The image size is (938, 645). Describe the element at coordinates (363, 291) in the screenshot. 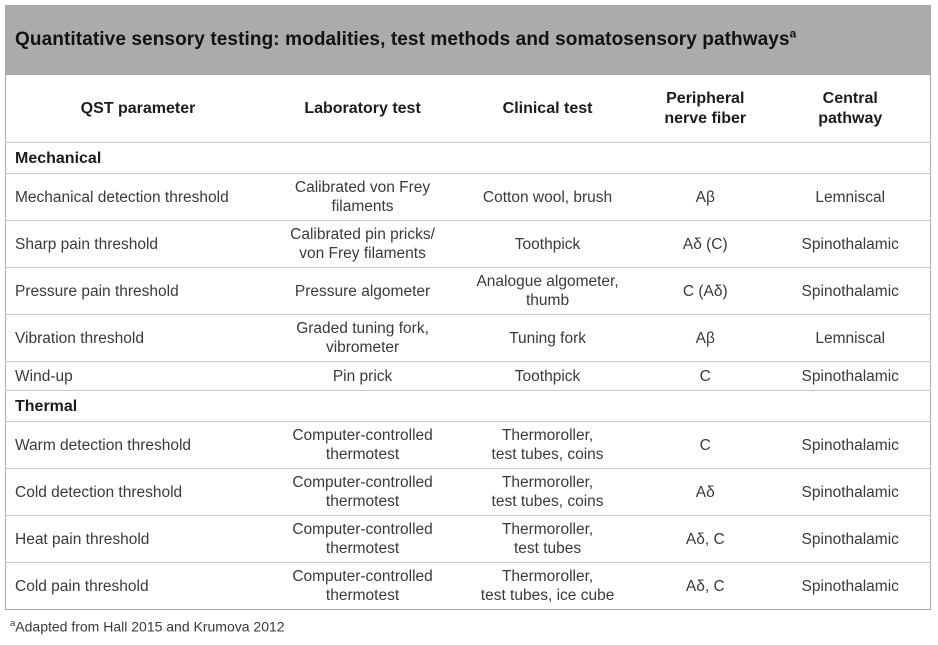

I see `table-cell: Pressure algometer` at that location.